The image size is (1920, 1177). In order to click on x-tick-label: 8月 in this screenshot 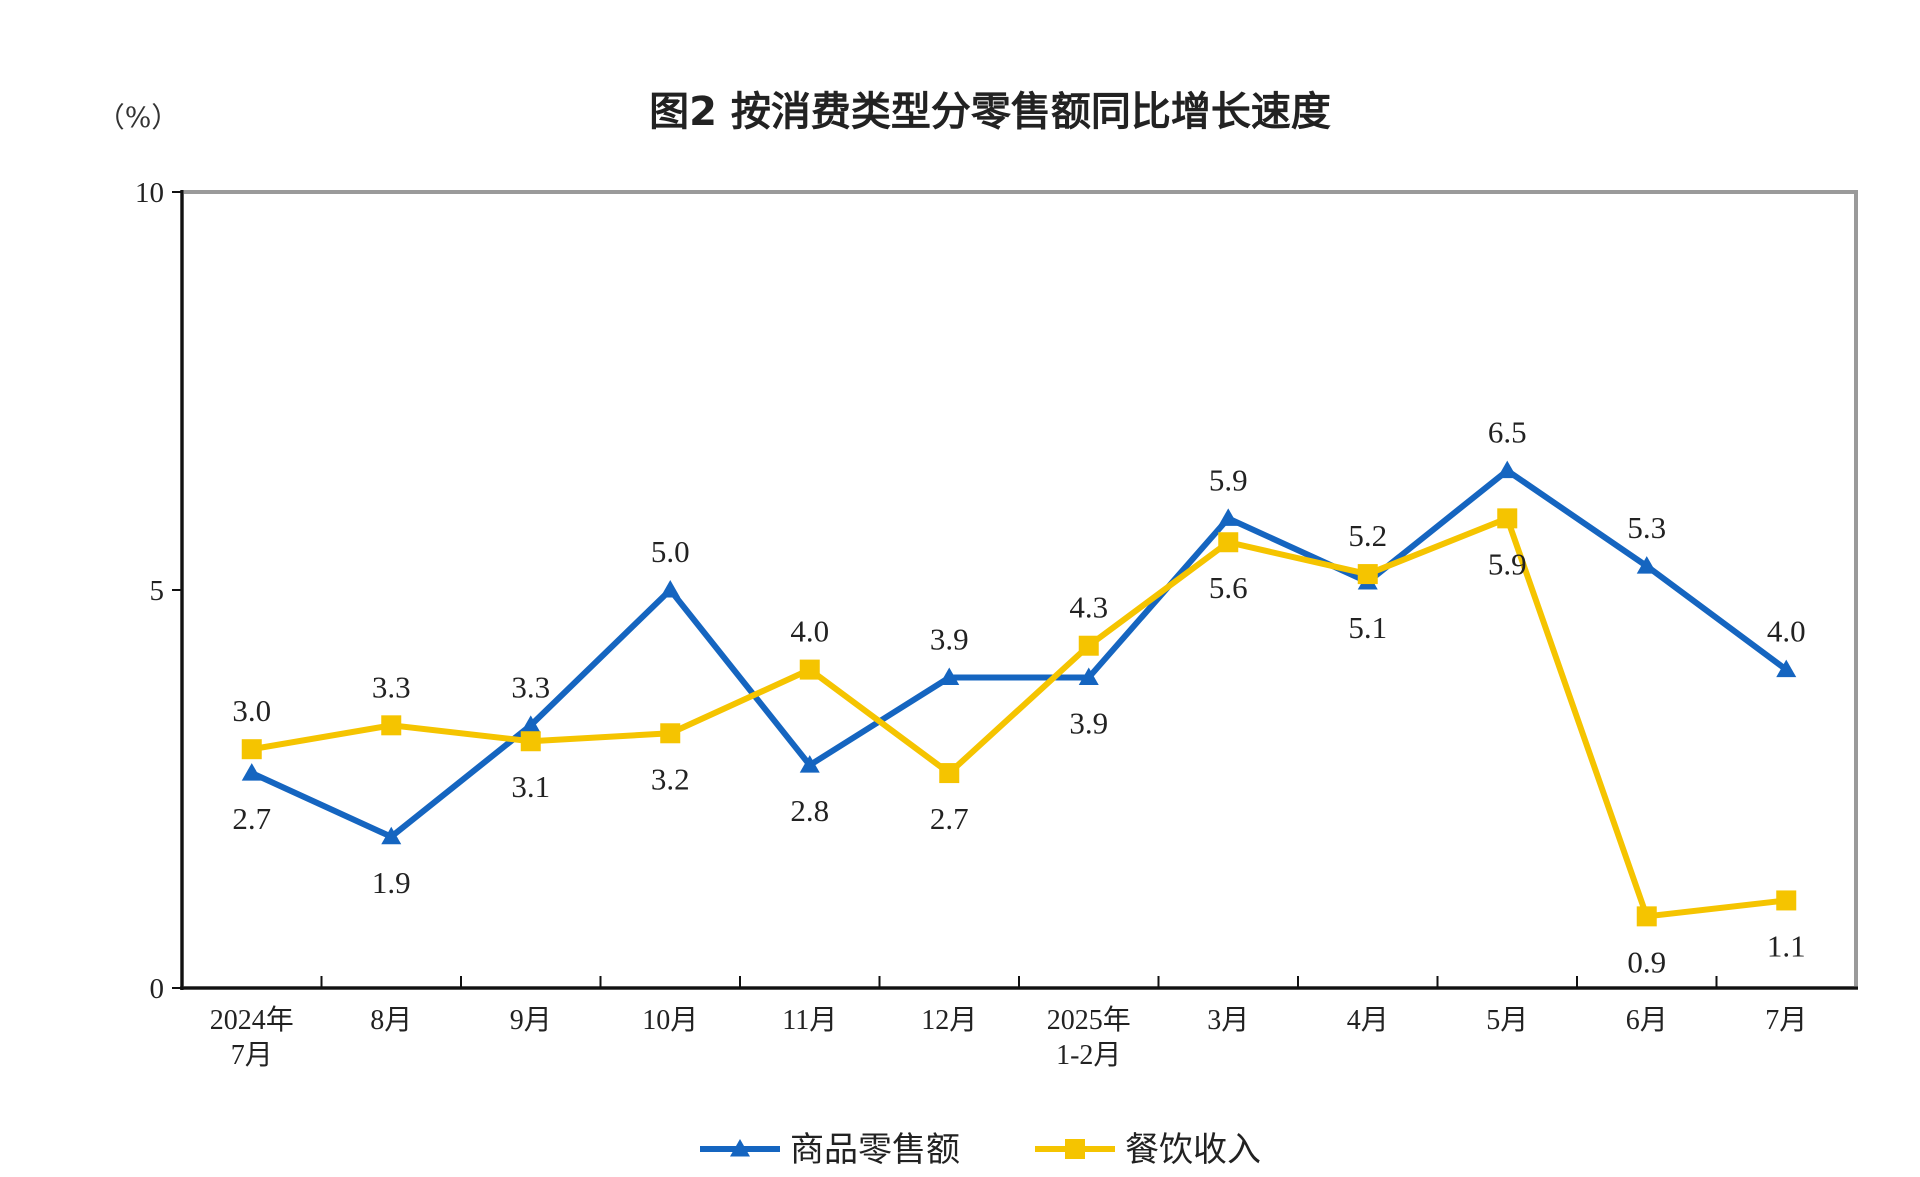, I will do `click(391, 1020)`.